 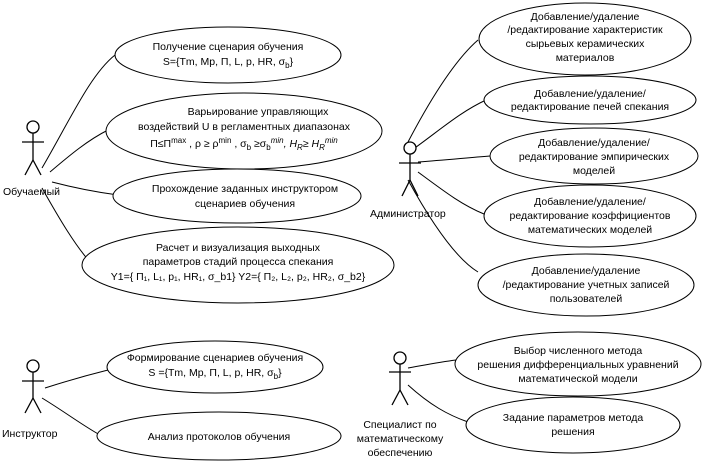 I want to click on usecase-label-line-2: параметров стадий процесса спекания, so click(x=238, y=262).